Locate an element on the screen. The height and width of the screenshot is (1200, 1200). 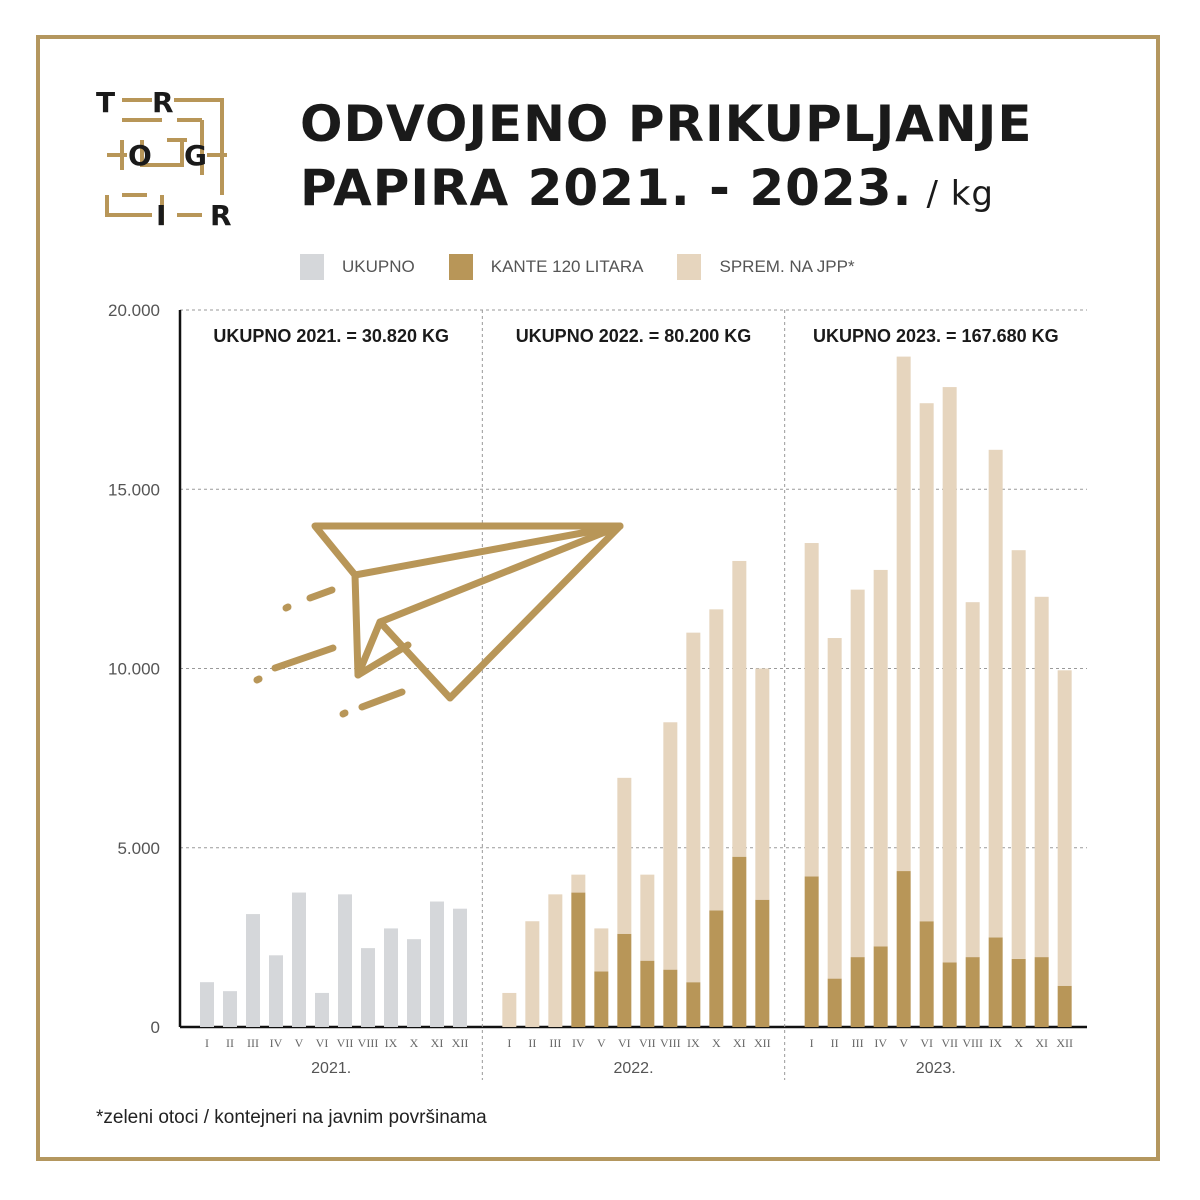
y-tick-label: 0 is located at coordinates (155, 1027).